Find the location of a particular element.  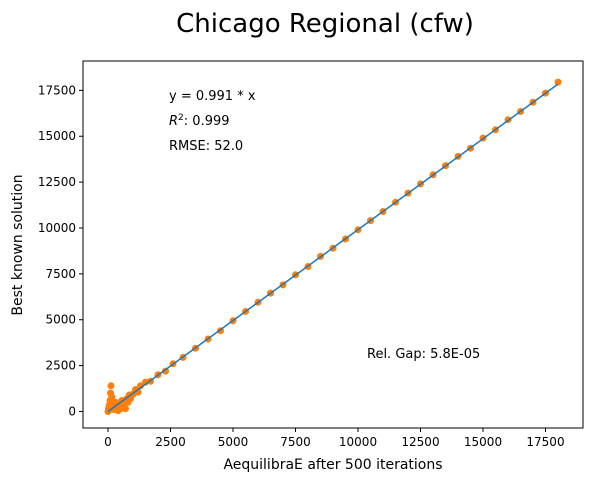

rmse-label: RMSE: 52.0 is located at coordinates (206, 146).